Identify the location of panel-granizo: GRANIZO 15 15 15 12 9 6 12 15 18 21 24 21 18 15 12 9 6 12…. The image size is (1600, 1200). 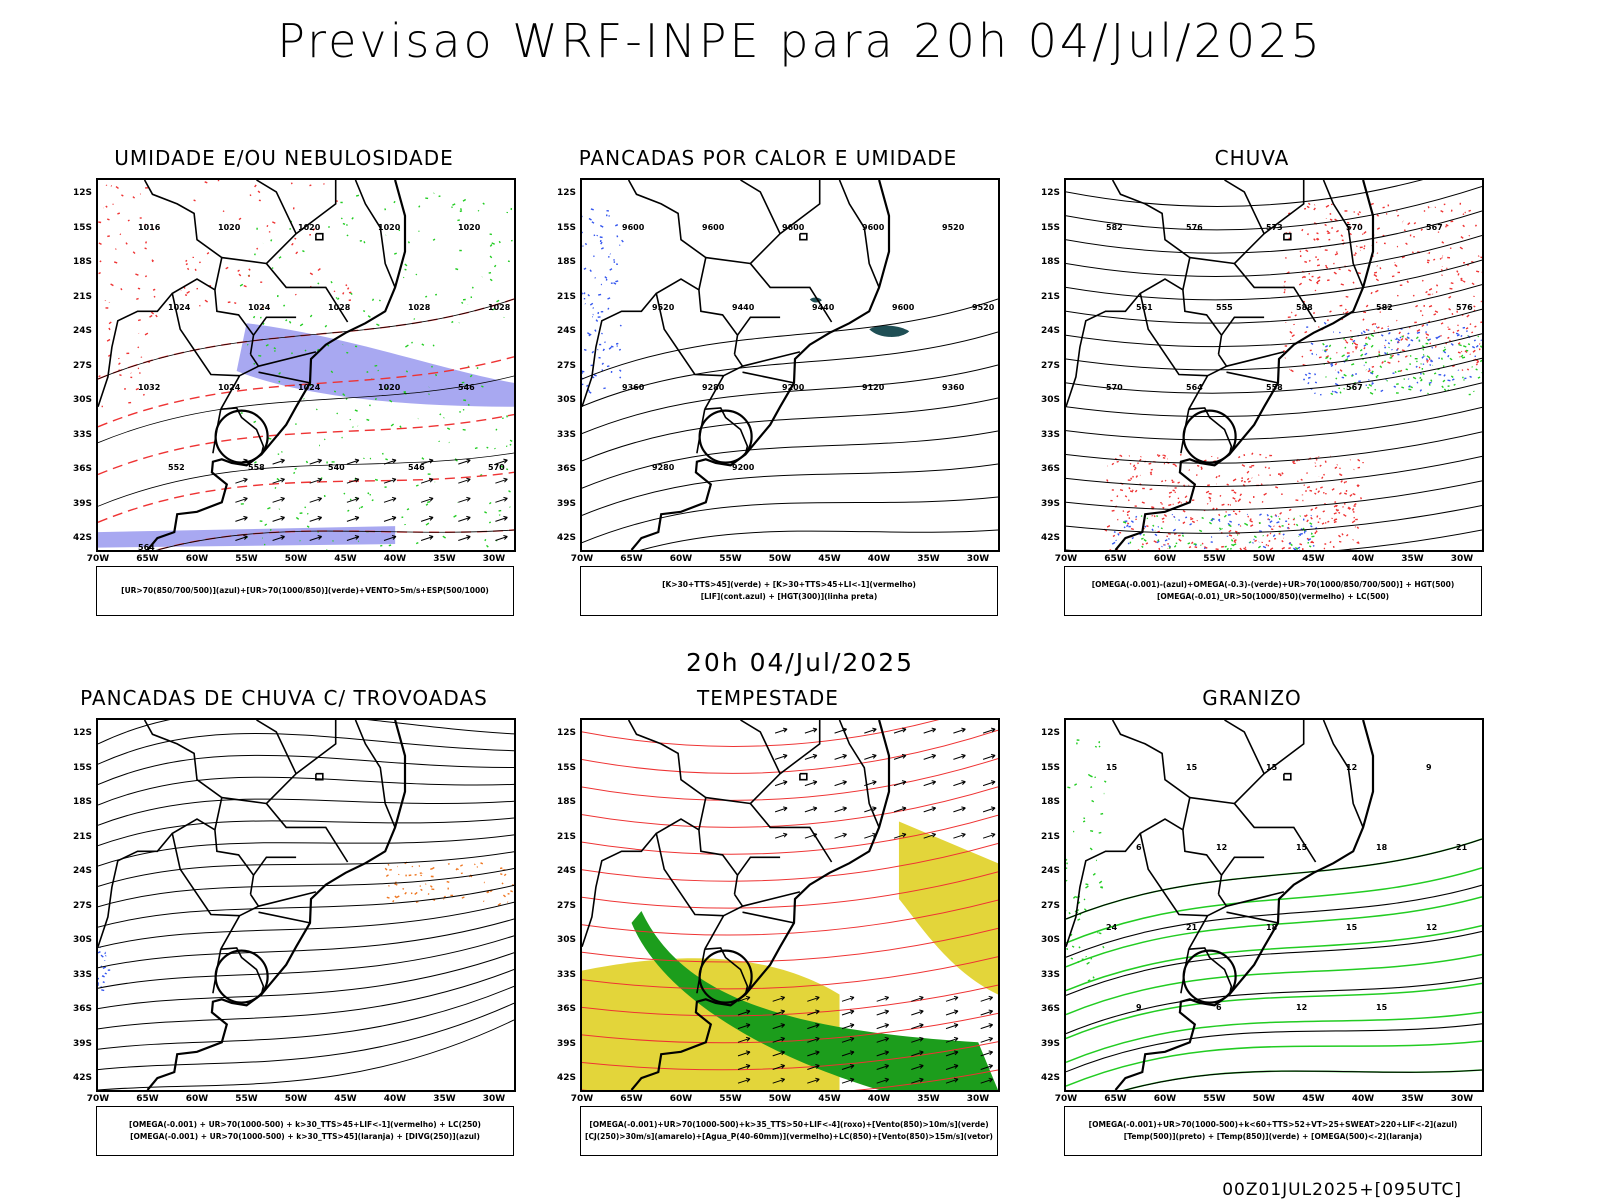
(1253, 931).